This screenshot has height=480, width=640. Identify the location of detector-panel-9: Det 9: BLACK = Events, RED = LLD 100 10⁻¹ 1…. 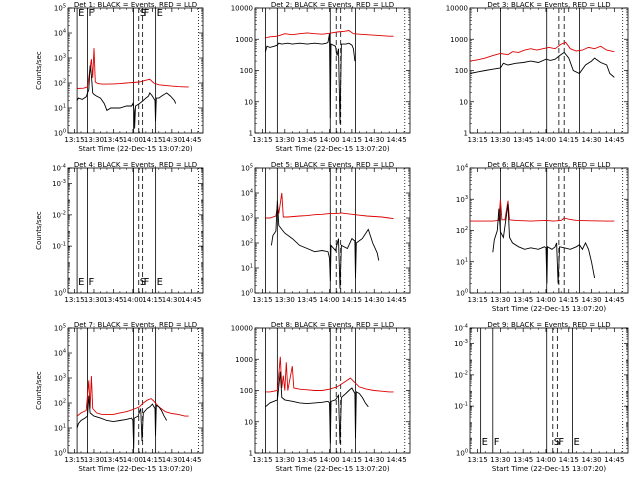
(541, 397).